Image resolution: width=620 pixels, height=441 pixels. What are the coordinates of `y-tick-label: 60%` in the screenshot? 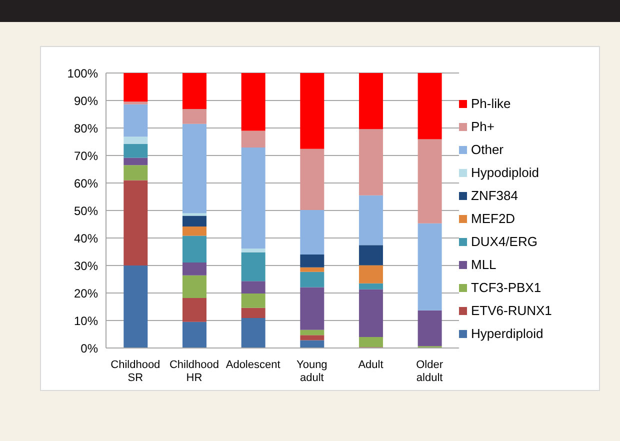 It's located at (86, 183).